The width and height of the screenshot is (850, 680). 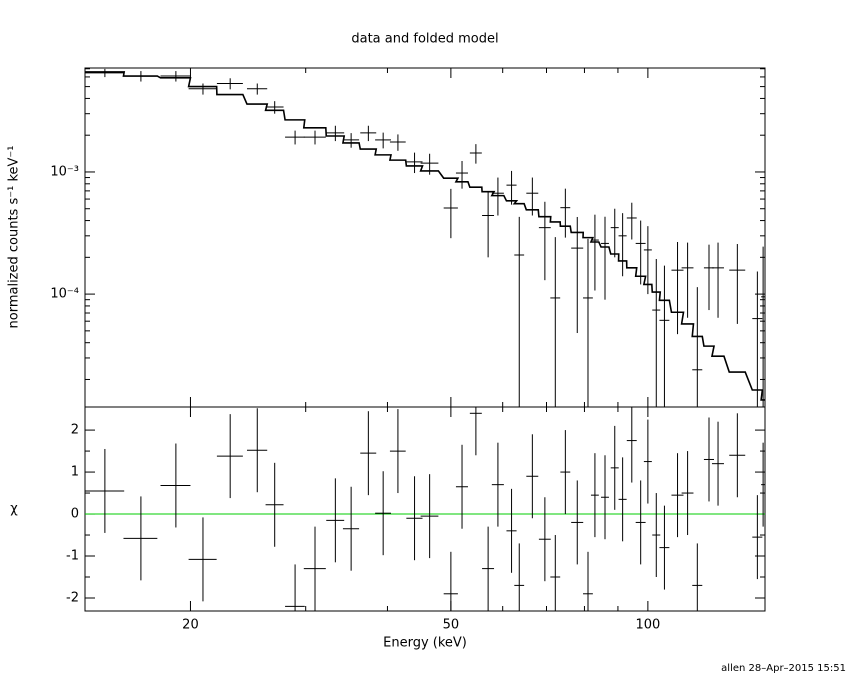 What do you see at coordinates (647, 625) in the screenshot?
I see `x-tick-label: 100` at bounding box center [647, 625].